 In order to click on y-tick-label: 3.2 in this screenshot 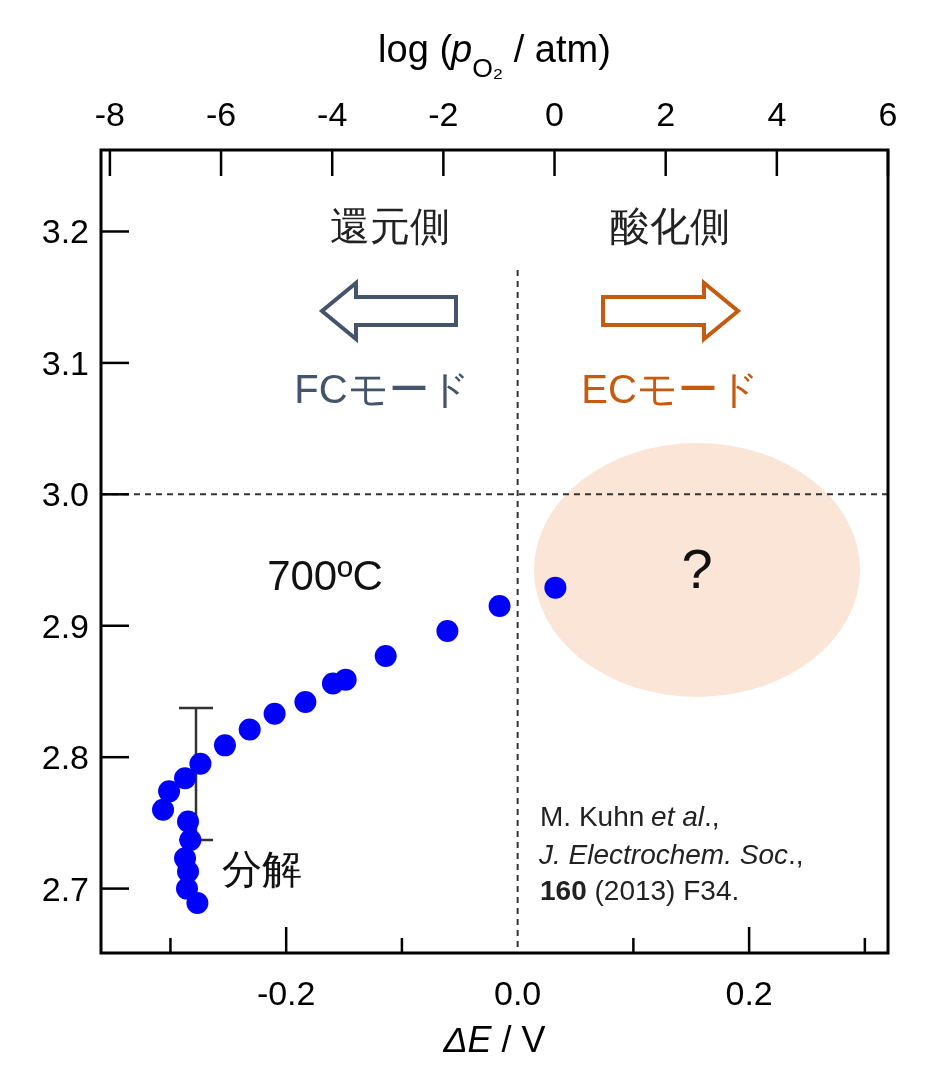, I will do `click(65, 231)`.